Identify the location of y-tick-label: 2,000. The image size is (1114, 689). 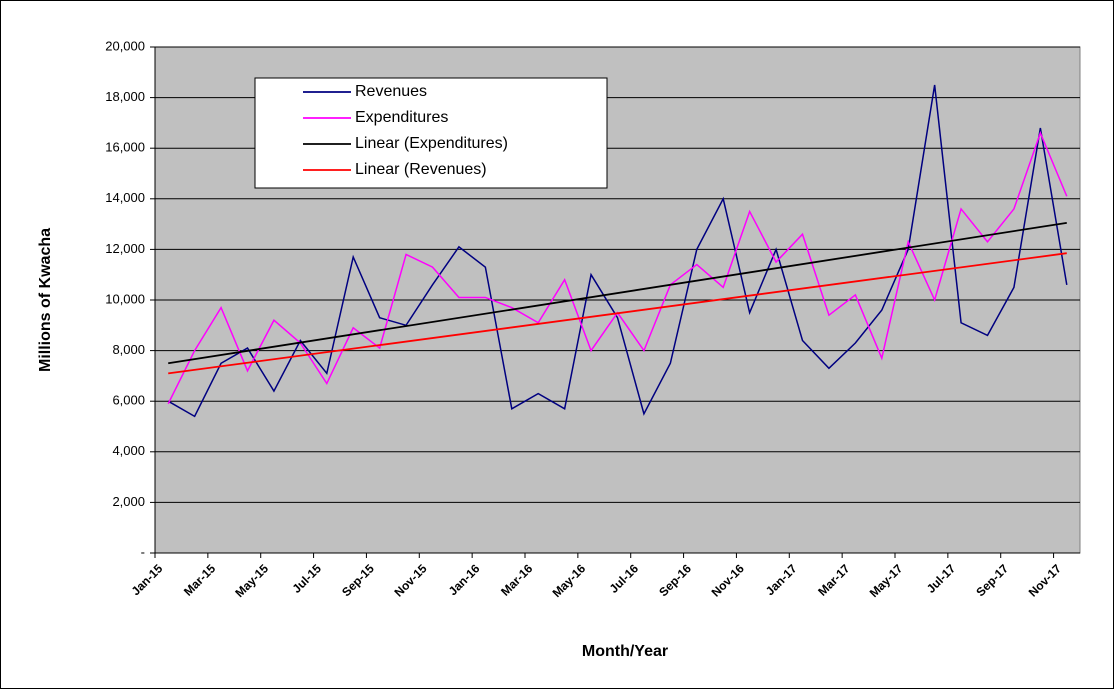
(128, 501).